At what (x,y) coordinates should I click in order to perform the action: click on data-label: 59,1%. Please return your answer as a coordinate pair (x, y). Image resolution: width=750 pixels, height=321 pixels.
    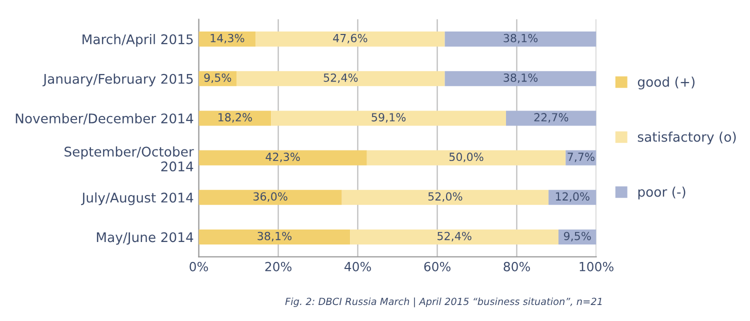
    Looking at the image, I should click on (389, 118).